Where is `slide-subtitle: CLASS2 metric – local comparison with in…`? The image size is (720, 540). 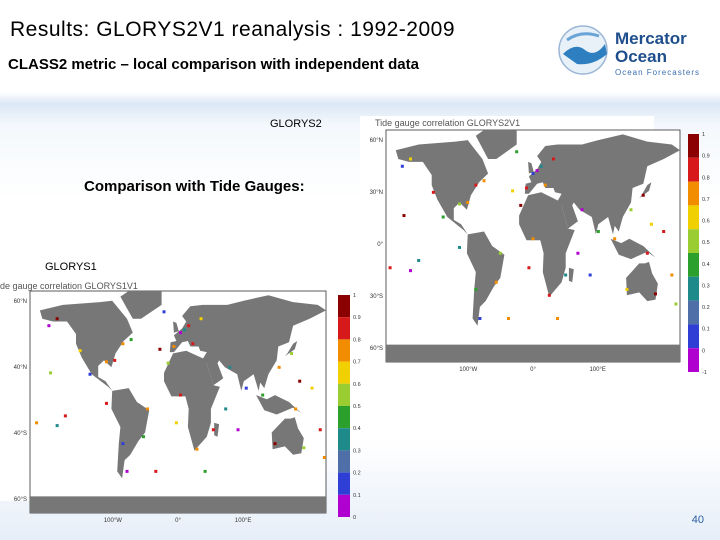 slide-subtitle: CLASS2 metric – local comparison with in… is located at coordinates (213, 64).